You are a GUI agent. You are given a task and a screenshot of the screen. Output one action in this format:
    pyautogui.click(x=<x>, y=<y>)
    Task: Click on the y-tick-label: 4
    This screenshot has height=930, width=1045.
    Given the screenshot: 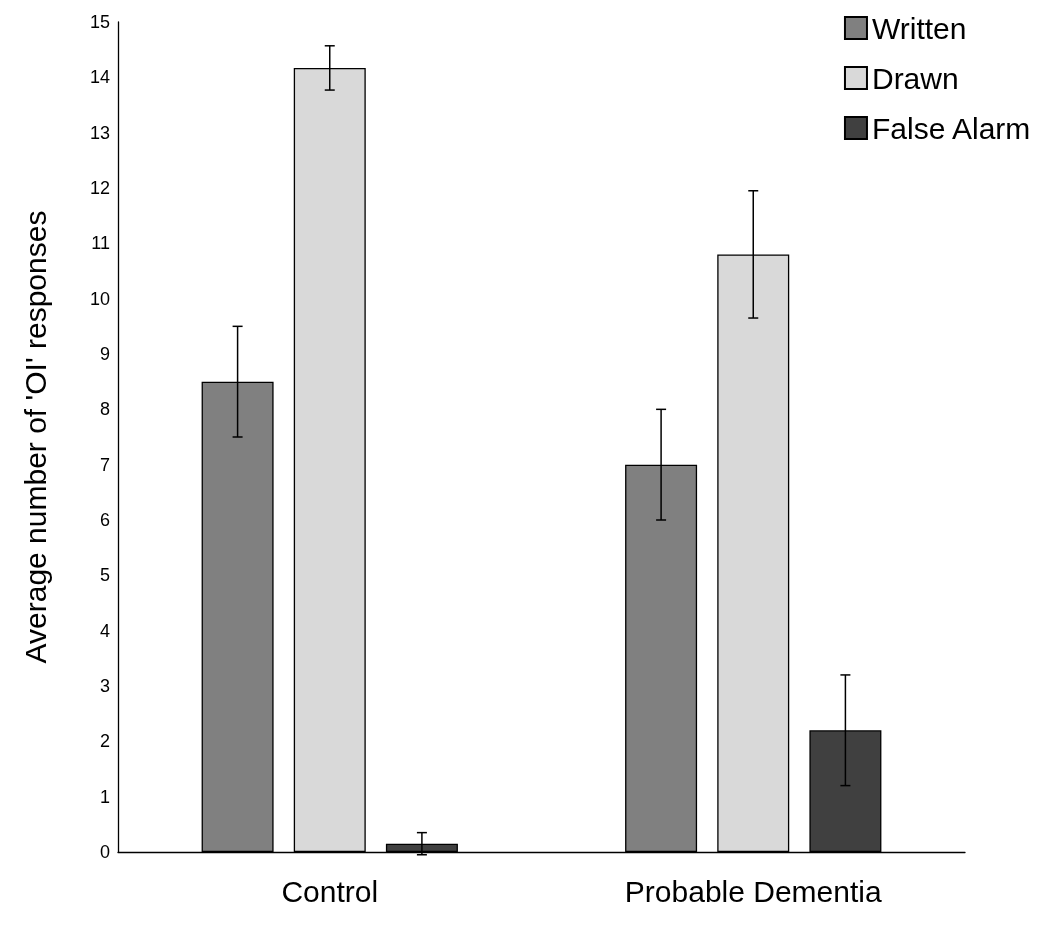 What is the action you would take?
    pyautogui.click(x=104, y=630)
    